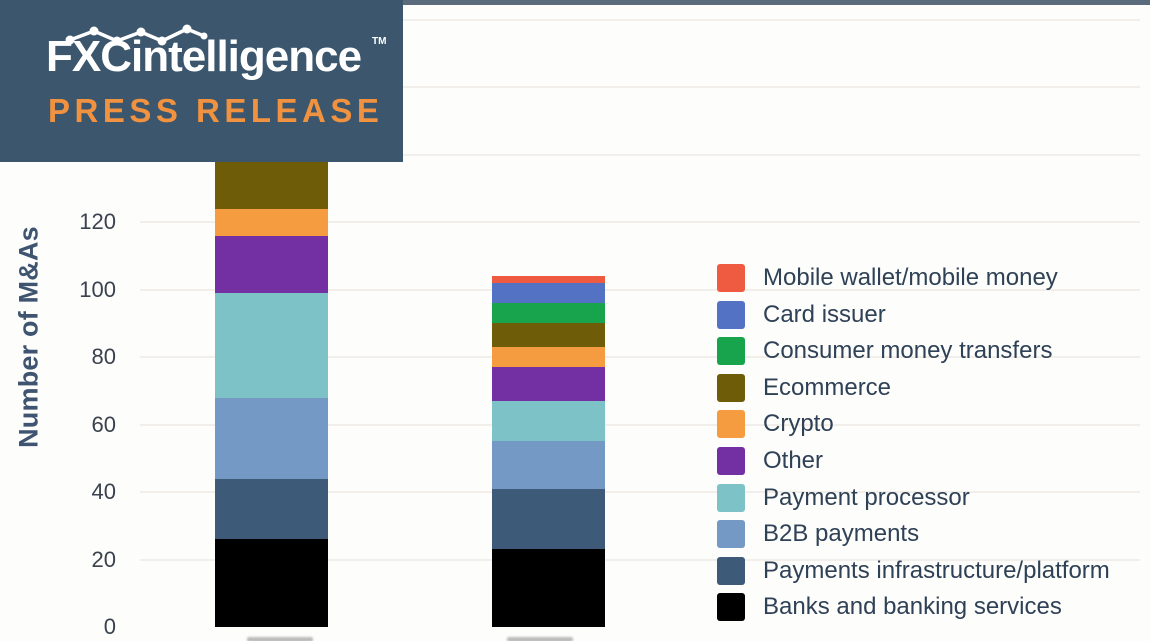  What do you see at coordinates (280, 639) in the screenshot?
I see `x-label-stub-left` at bounding box center [280, 639].